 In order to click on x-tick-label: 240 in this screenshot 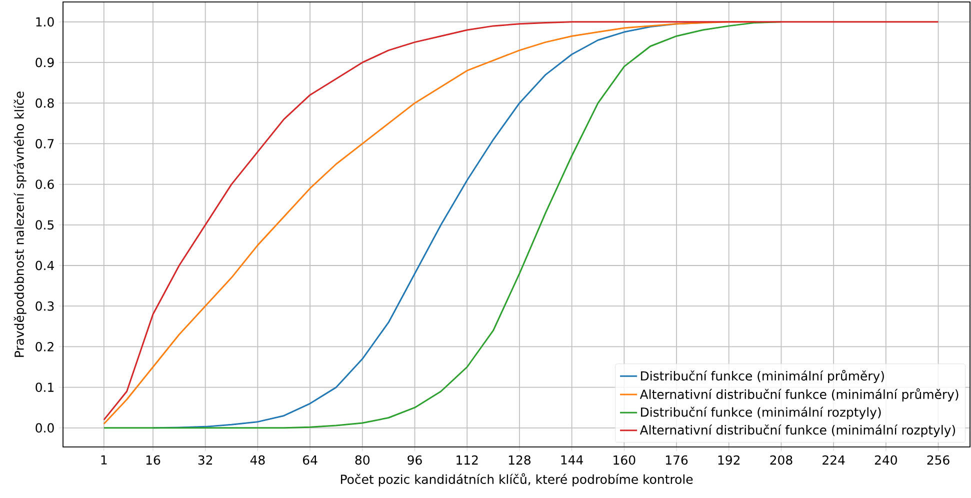, I will do `click(885, 460)`.